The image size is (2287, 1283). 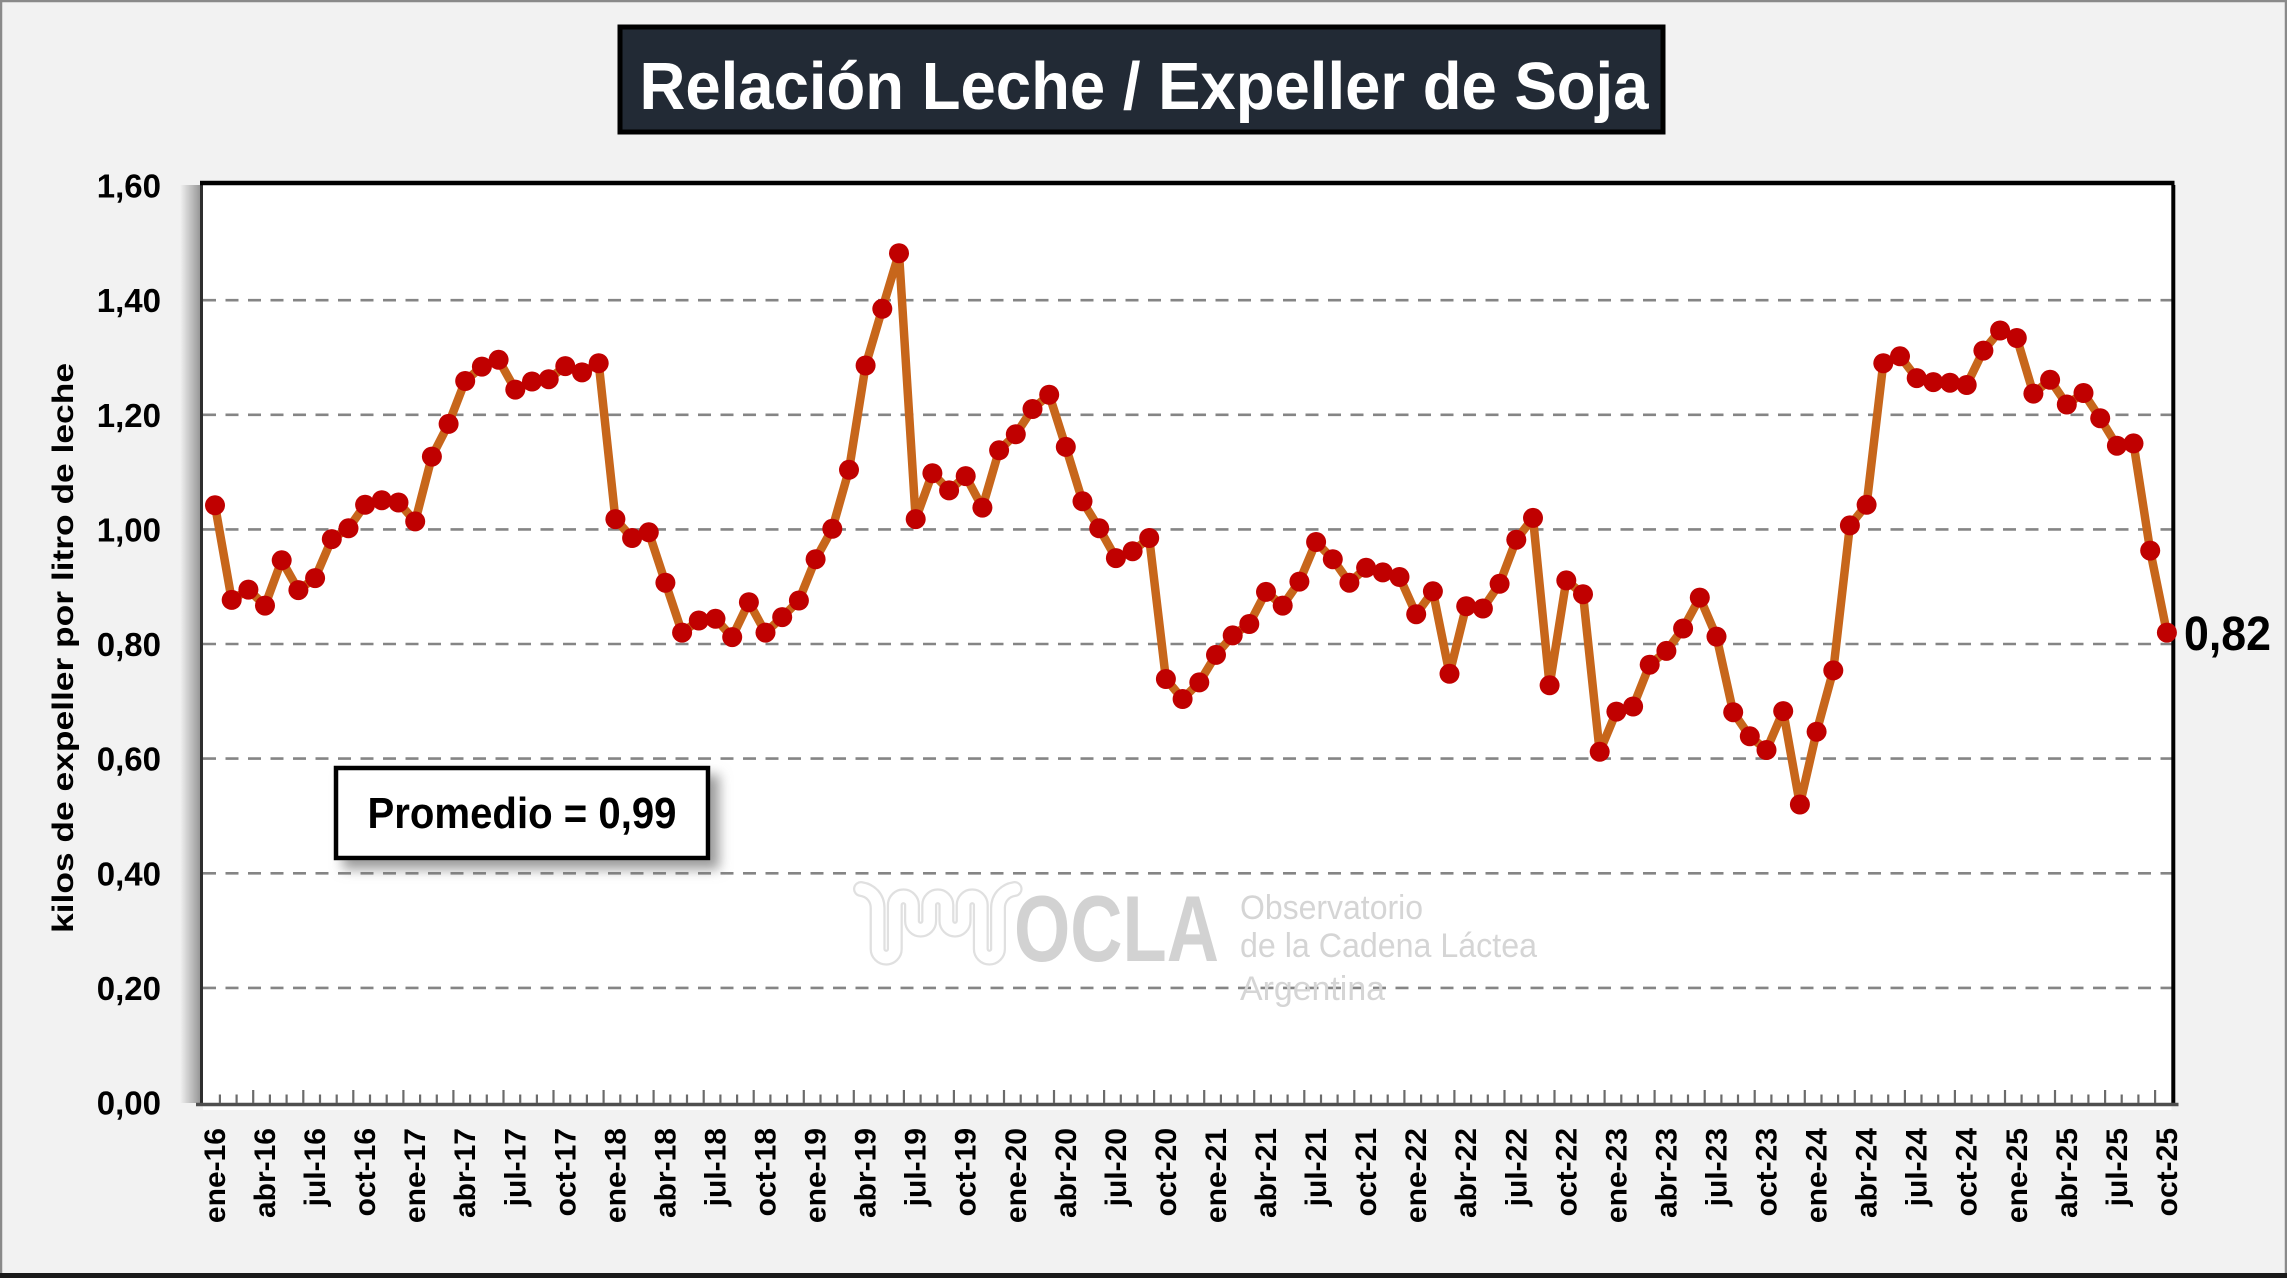 I want to click on svg-text: 1,60, so click(x=129, y=186).